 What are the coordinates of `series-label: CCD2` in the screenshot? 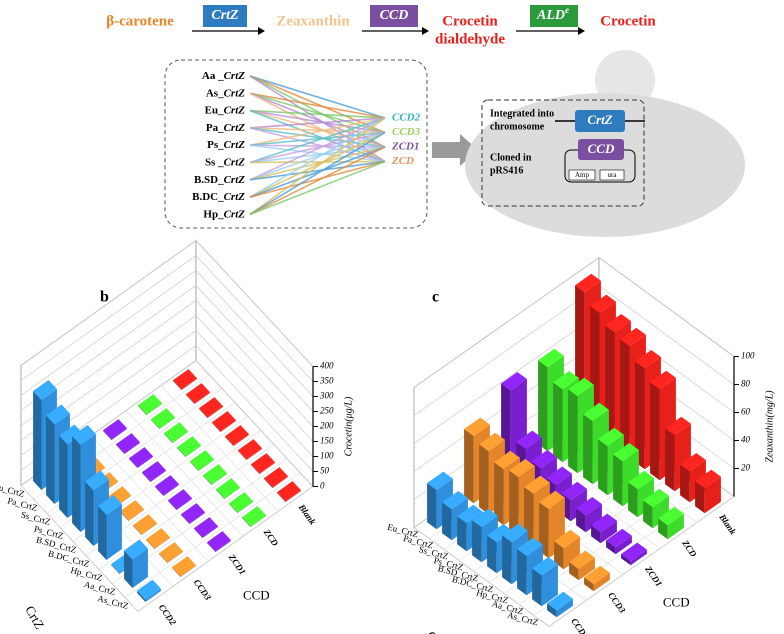 It's located at (580, 625).